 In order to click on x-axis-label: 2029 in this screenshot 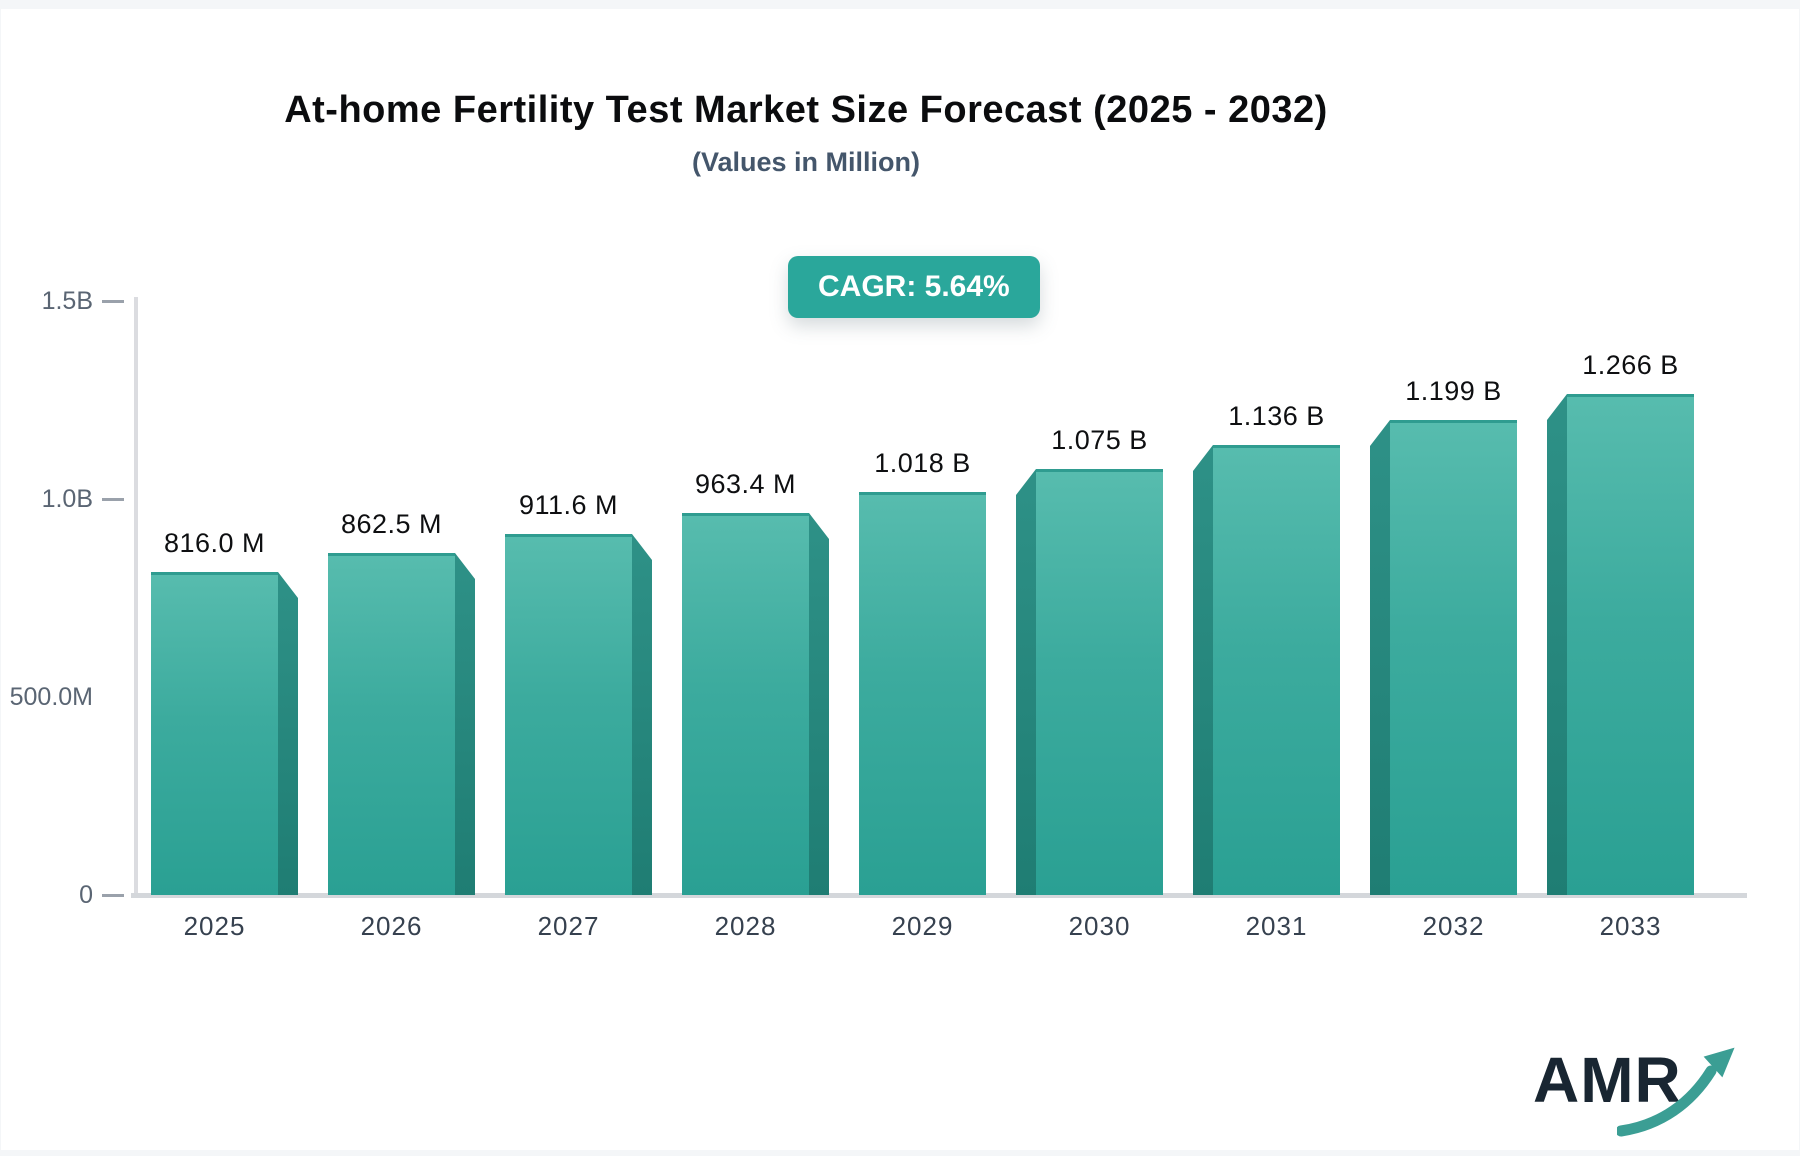, I will do `click(922, 926)`.